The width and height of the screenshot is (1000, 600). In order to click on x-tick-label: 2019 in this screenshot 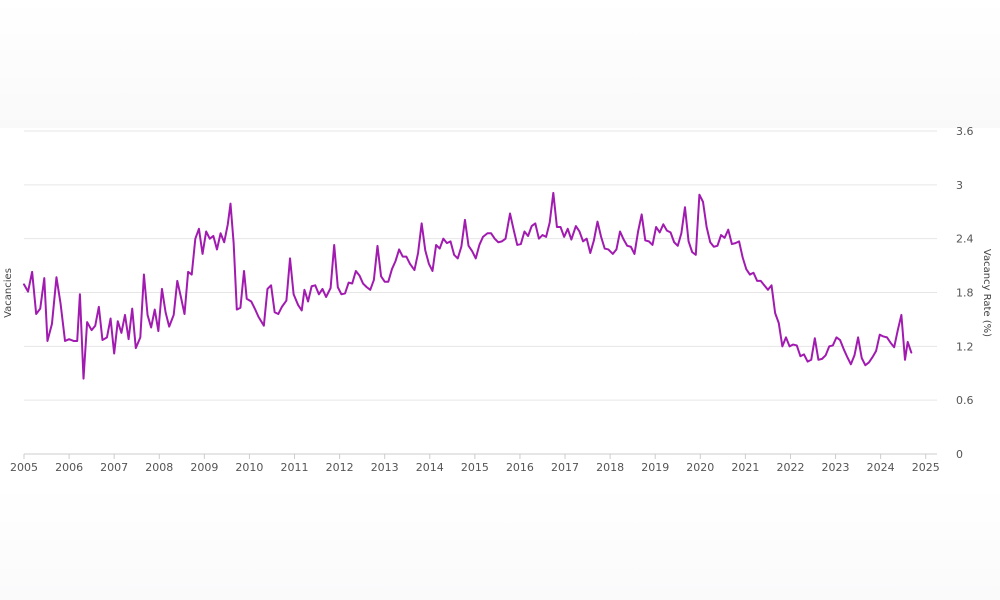, I will do `click(655, 467)`.